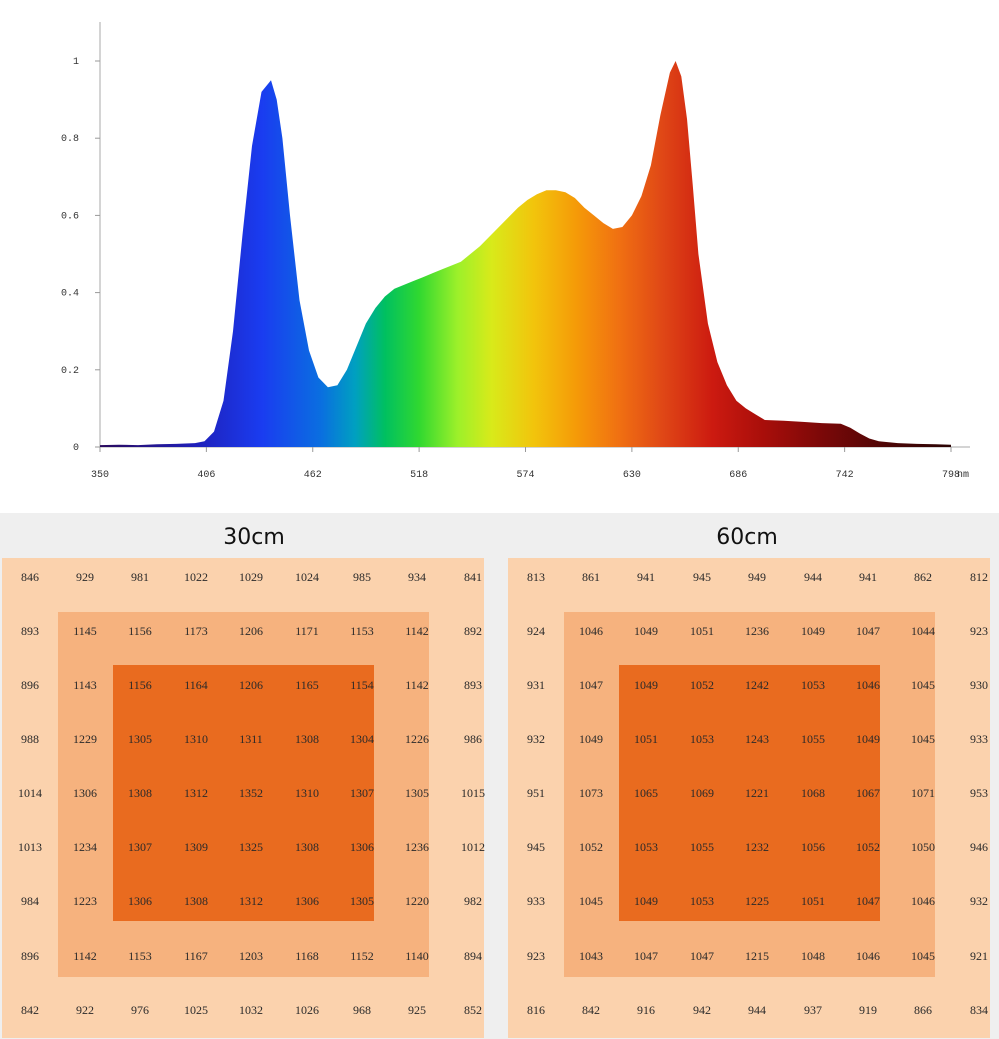 Image resolution: width=999 pixels, height=1039 pixels. I want to click on ppfd-cell: 985, so click(362, 577).